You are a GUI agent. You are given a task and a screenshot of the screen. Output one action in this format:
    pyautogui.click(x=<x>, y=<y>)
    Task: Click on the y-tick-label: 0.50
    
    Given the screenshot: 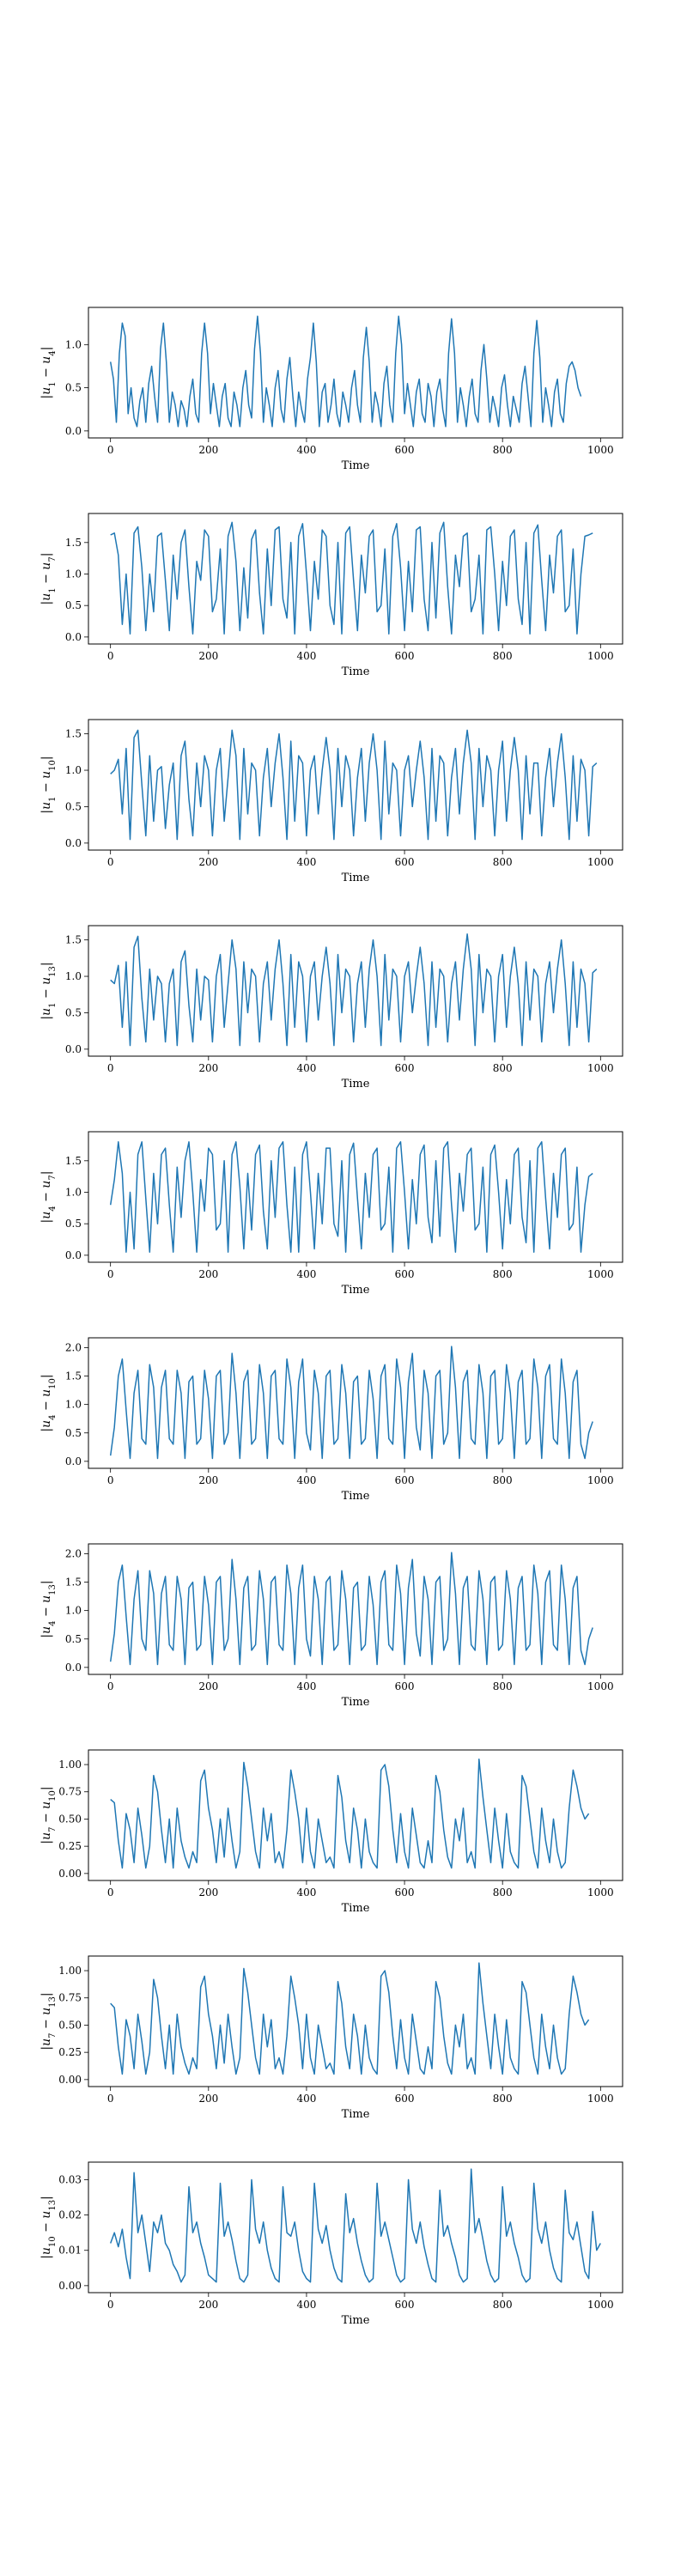 What is the action you would take?
    pyautogui.click(x=70, y=2025)
    